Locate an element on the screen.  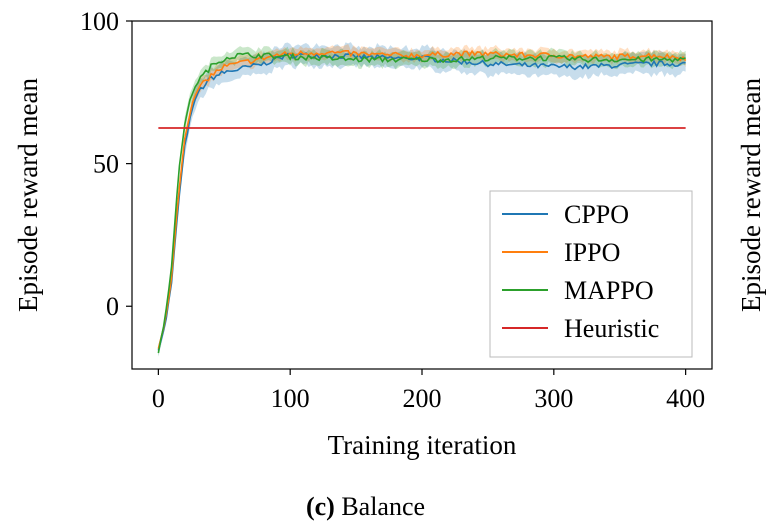
legend-label-cppo: CPPO is located at coordinates (596, 214).